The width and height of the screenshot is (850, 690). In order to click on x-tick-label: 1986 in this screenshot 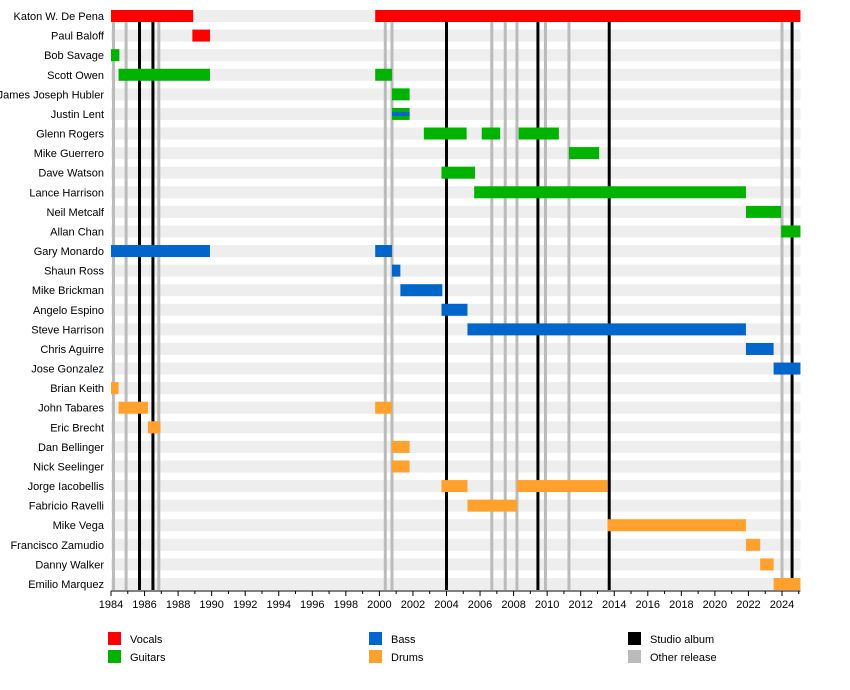, I will do `click(144, 605)`.